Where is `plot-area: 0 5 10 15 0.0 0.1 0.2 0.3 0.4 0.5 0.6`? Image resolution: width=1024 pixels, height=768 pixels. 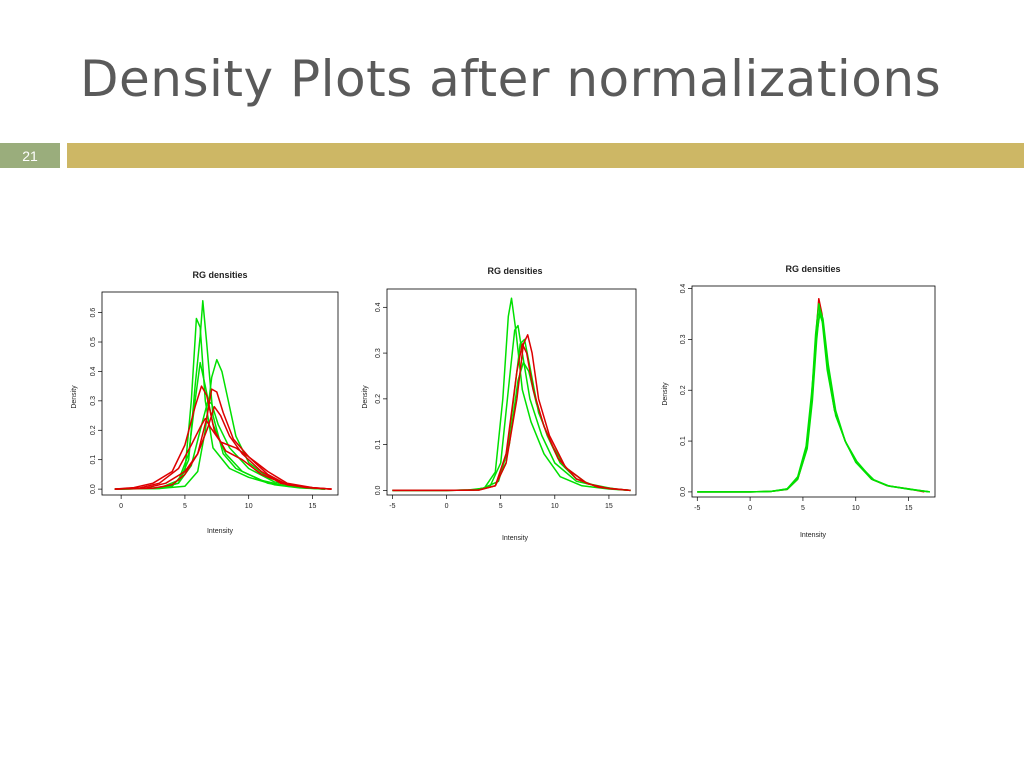 plot-area: 0 5 10 15 0.0 0.1 0.2 0.3 0.4 0.5 0.6 is located at coordinates (214, 400).